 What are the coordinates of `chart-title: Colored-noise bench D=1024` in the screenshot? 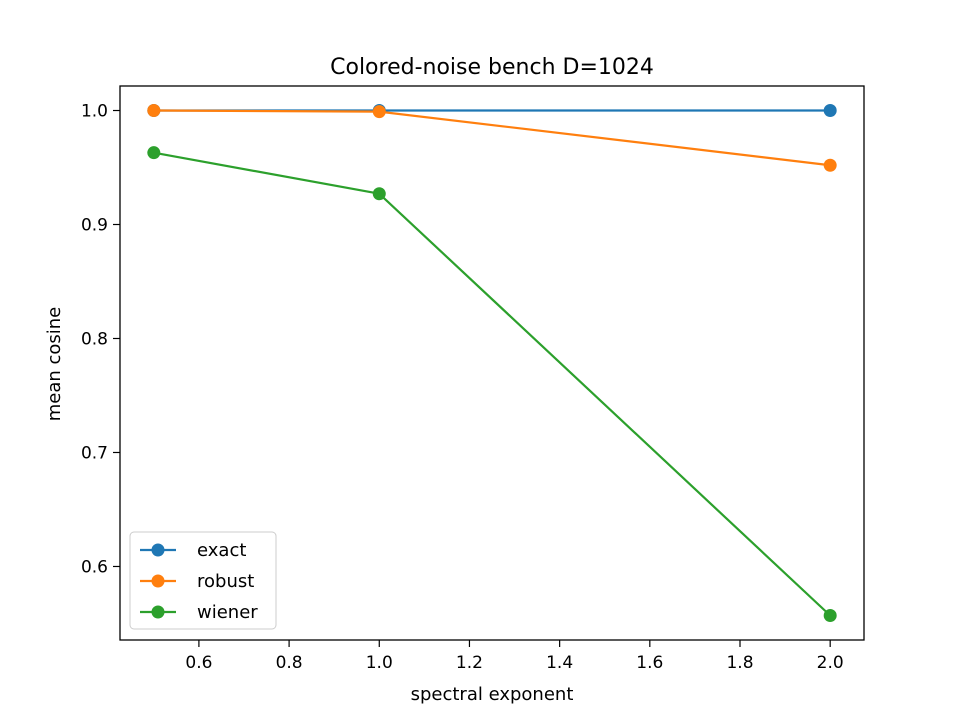 It's located at (492, 67).